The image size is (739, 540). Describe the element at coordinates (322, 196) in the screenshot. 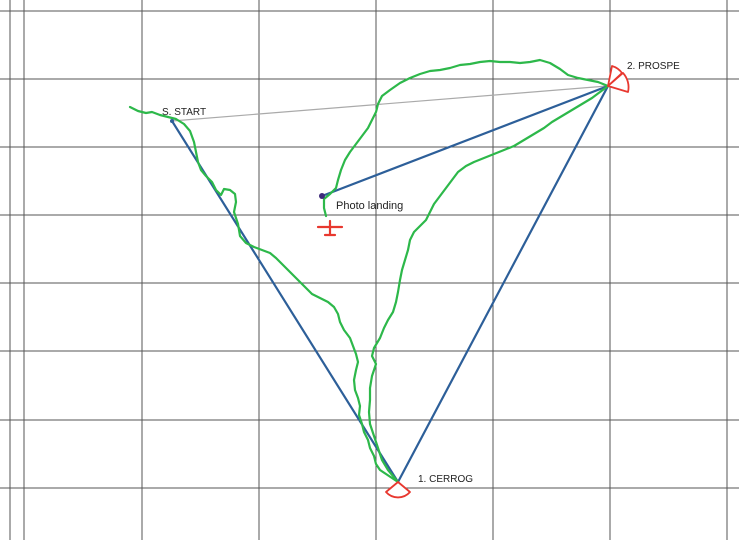

I see `landing-dot` at that location.